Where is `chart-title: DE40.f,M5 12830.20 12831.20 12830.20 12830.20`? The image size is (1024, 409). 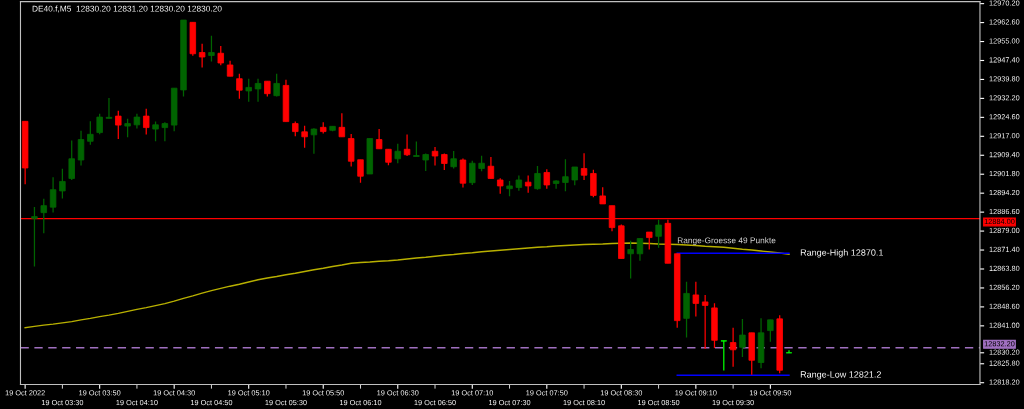 chart-title: DE40.f,M5 12830.20 12831.20 12830.20 12830.20 is located at coordinates (127, 9).